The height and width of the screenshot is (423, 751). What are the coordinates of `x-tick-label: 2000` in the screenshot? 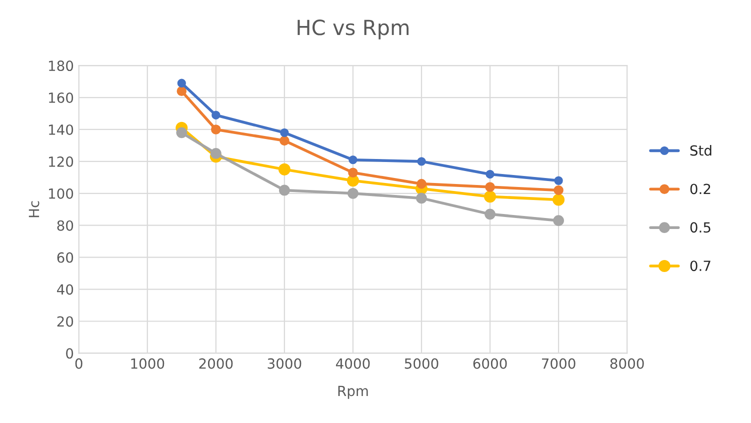 It's located at (216, 363).